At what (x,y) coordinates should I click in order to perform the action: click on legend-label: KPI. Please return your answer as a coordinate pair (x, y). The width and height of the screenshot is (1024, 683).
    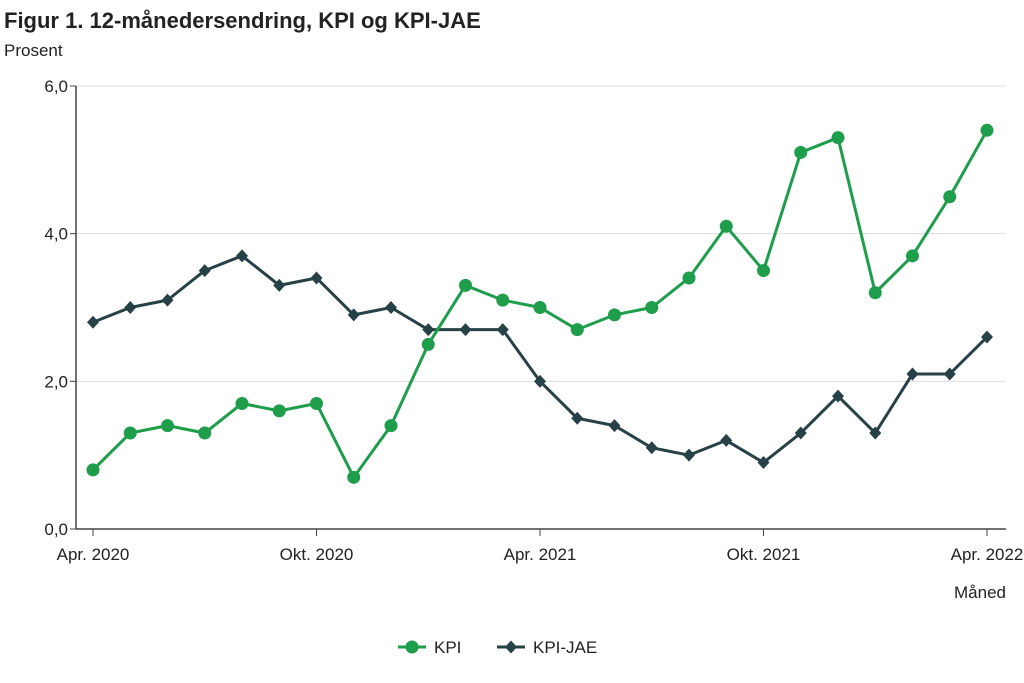
    Looking at the image, I should click on (447, 647).